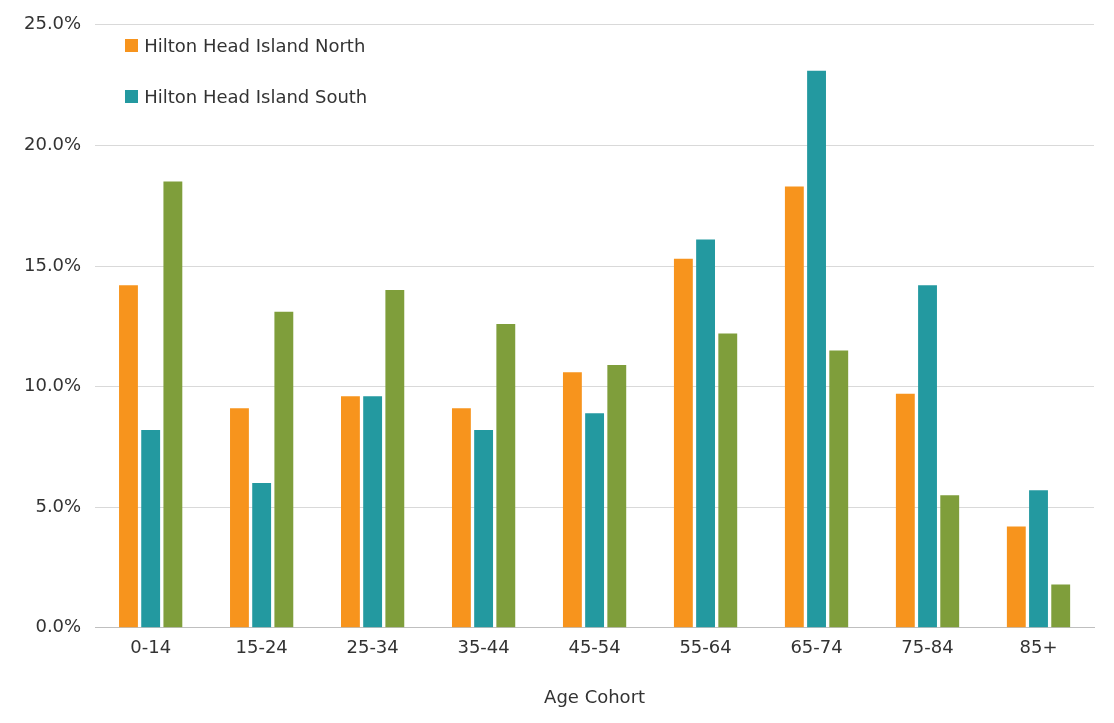 The height and width of the screenshot is (723, 1114). I want to click on y-tick-label: 25.0%, so click(52, 23).